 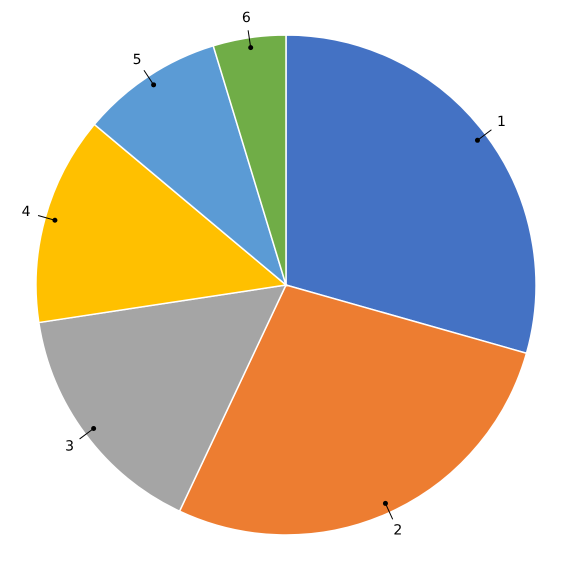 I want to click on slice-label: 3, so click(x=69, y=446).